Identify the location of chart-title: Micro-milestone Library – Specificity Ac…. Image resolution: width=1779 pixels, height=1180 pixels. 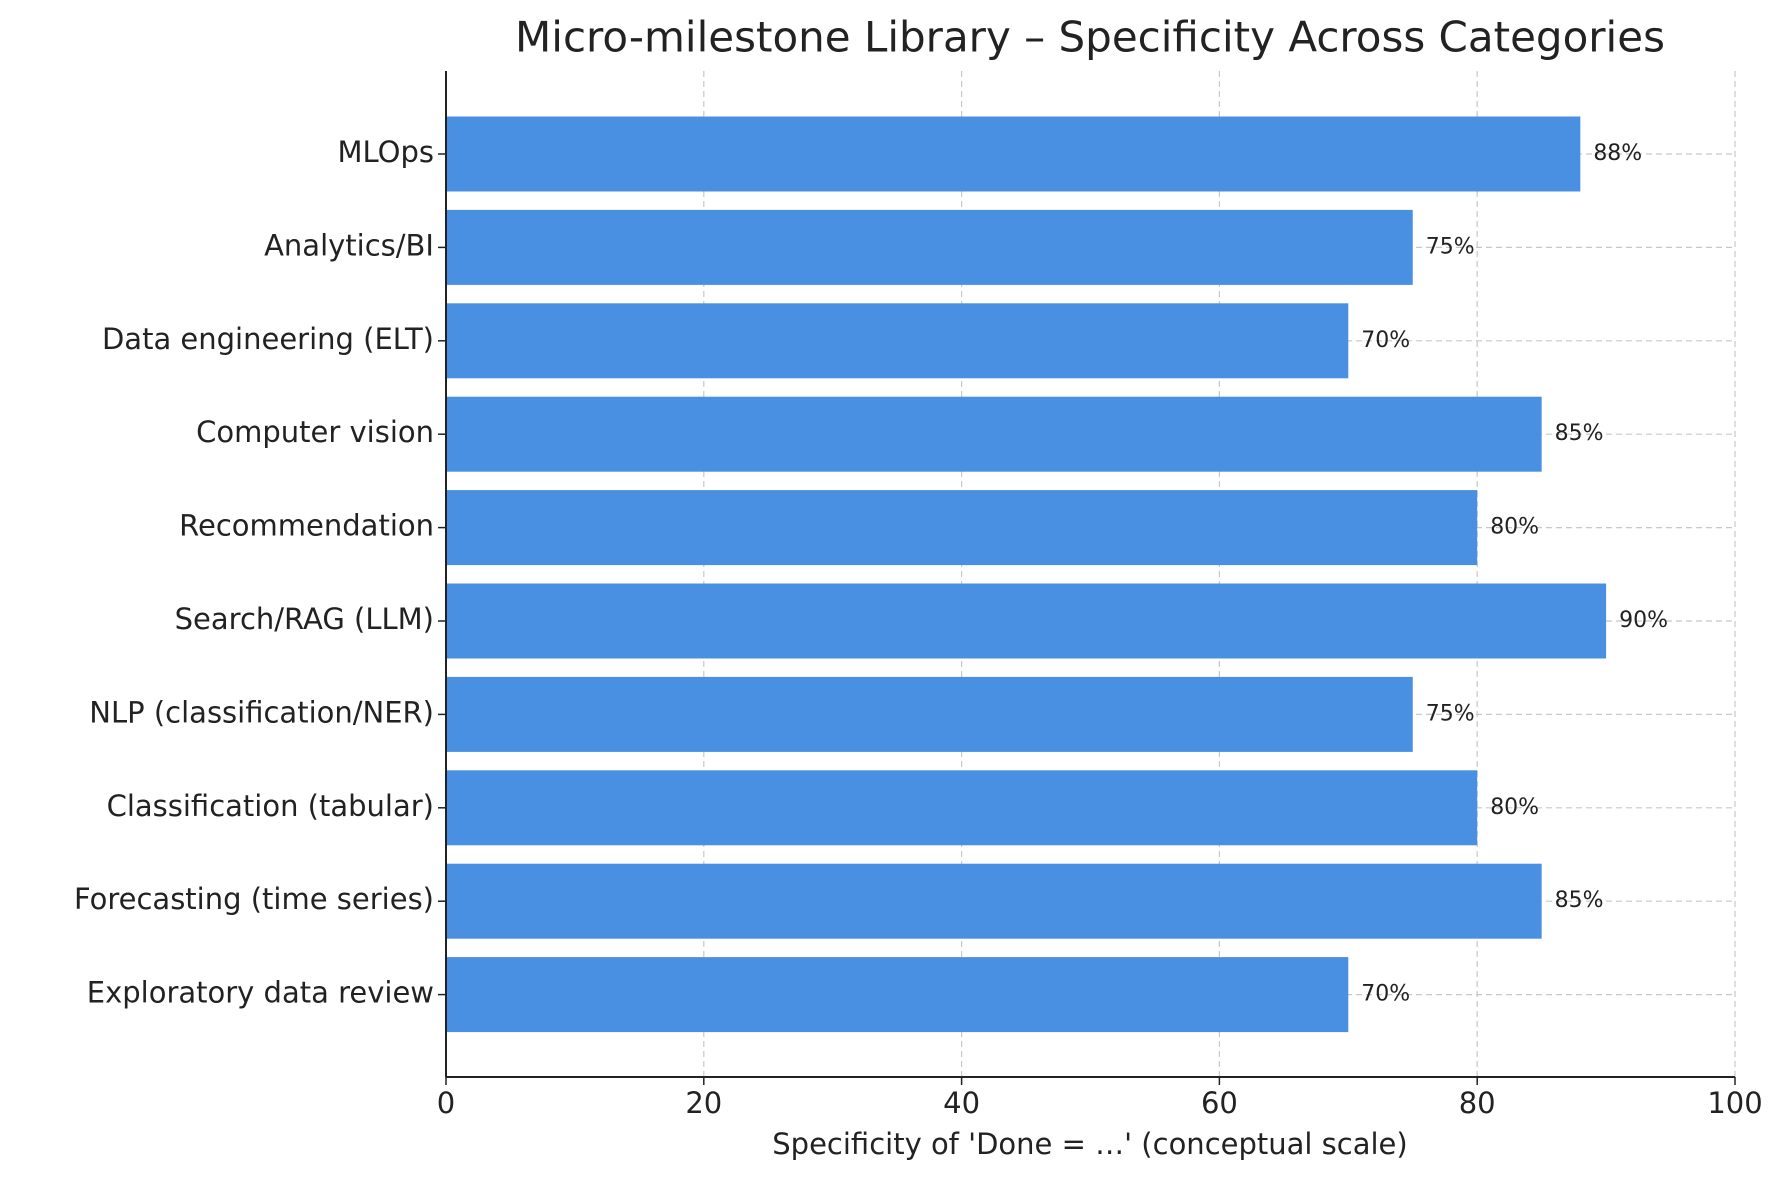
(1090, 37).